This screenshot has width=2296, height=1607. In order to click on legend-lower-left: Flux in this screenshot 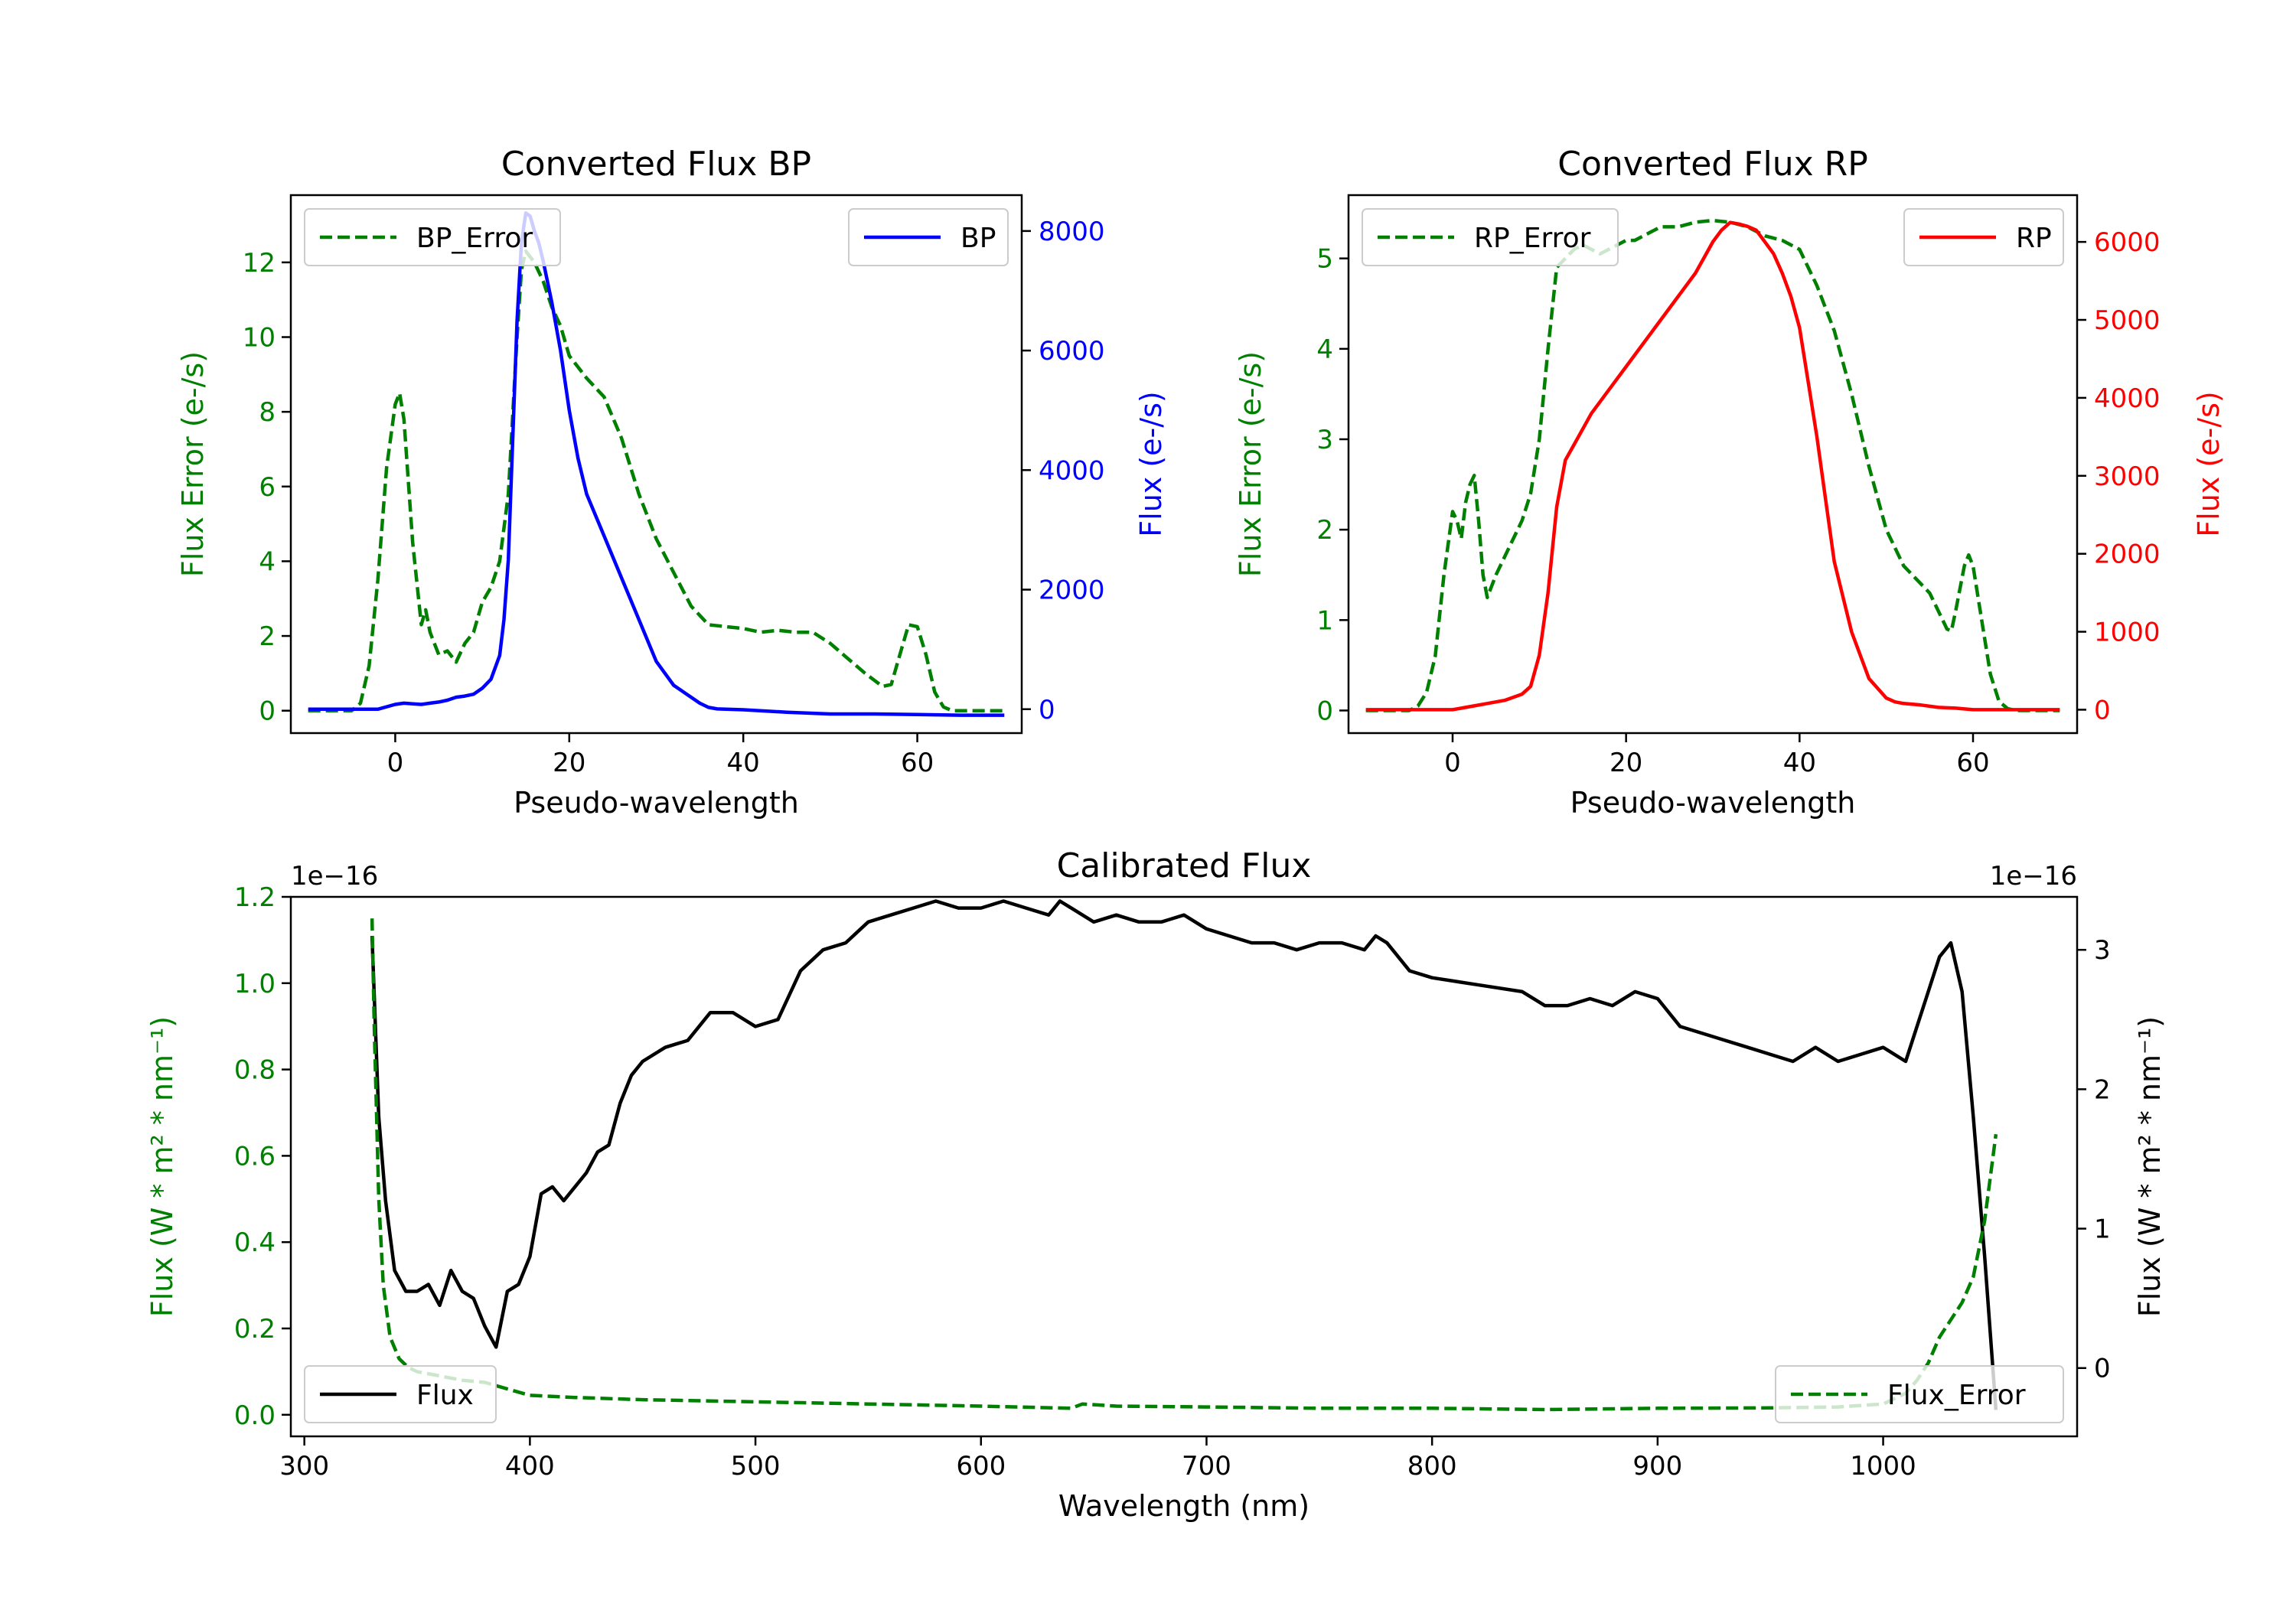, I will do `click(400, 1394)`.